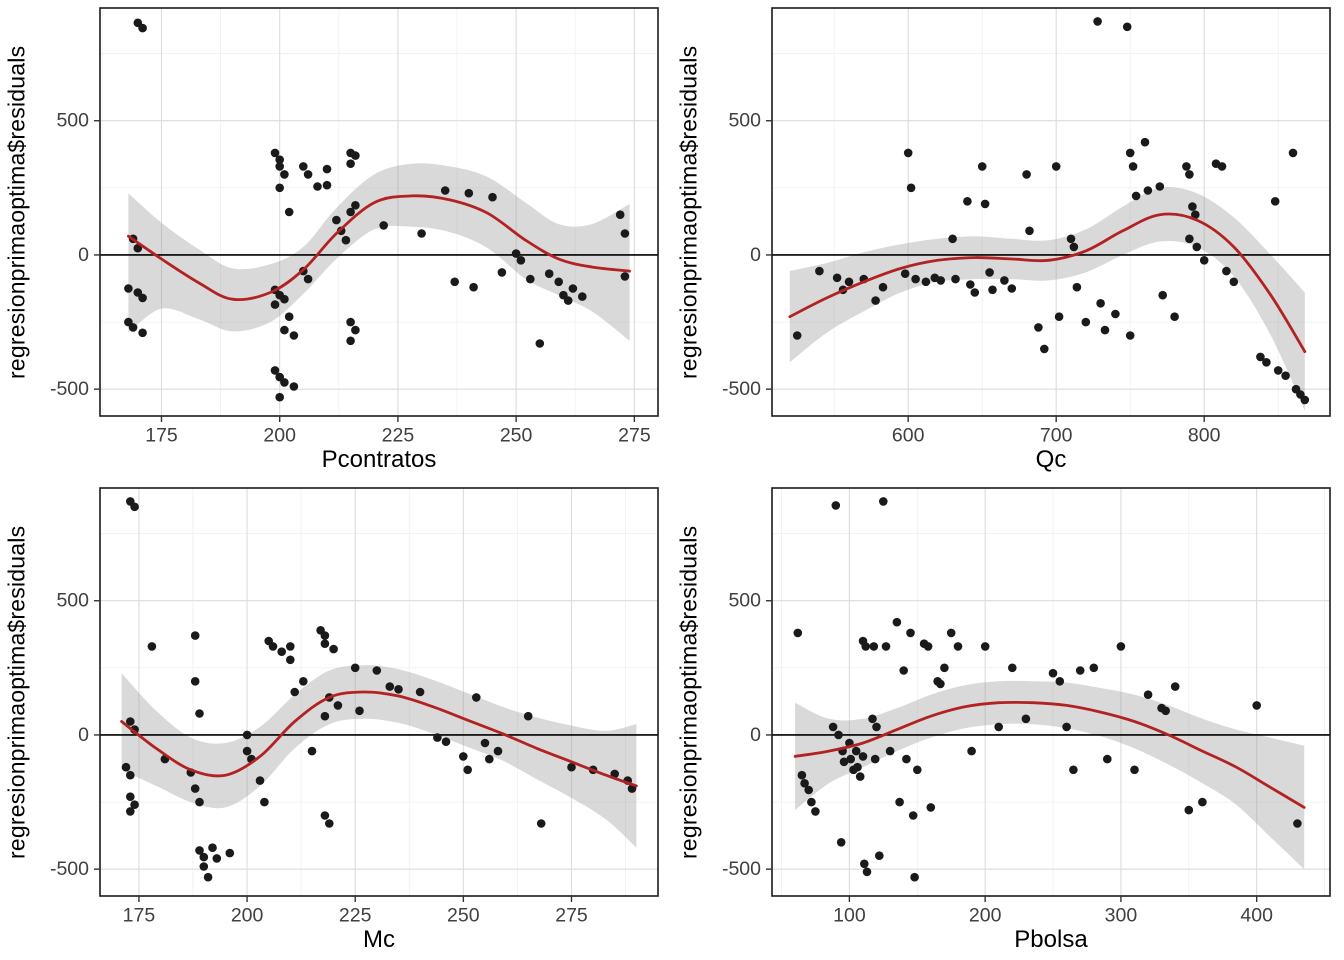 The height and width of the screenshot is (960, 1344). What do you see at coordinates (379, 939) in the screenshot?
I see `x-axis-title-mc: Mc` at bounding box center [379, 939].